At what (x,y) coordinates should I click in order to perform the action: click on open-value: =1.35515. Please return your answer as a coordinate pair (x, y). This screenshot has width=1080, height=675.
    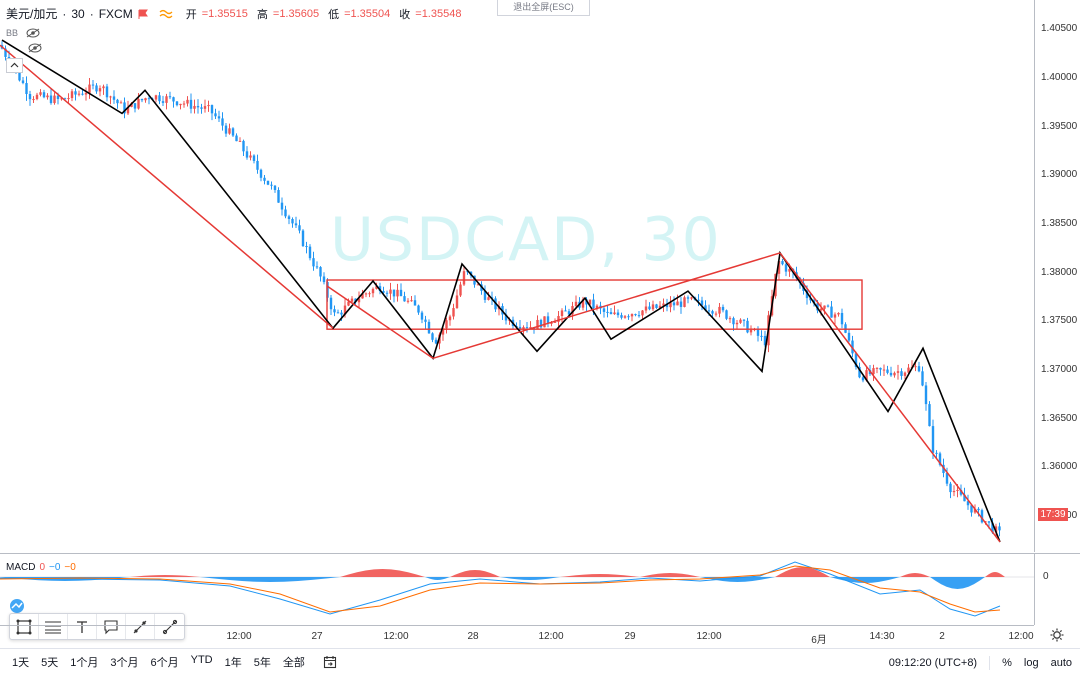
    Looking at the image, I should click on (224, 13).